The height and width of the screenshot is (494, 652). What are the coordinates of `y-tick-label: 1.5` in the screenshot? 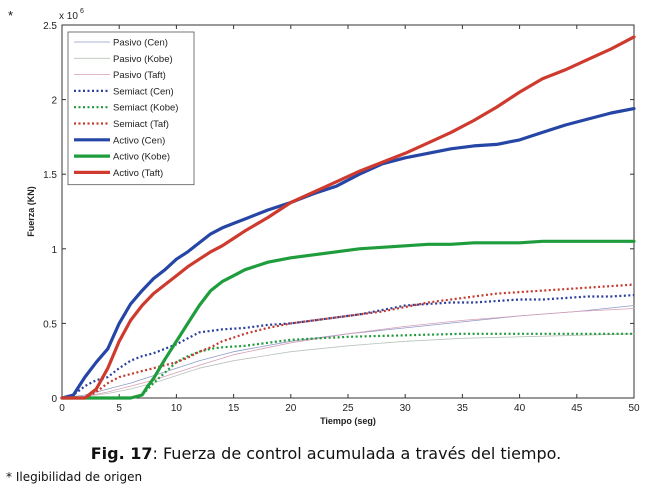 It's located at (50, 175).